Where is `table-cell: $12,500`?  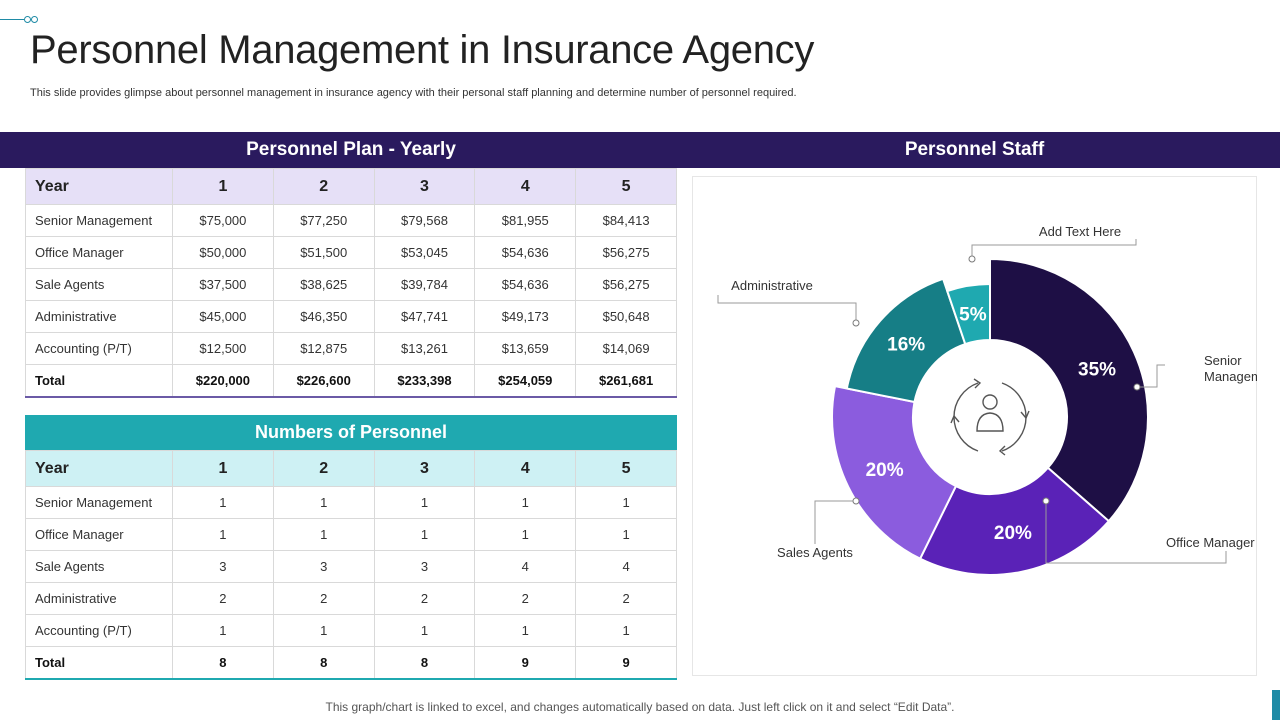 table-cell: $12,500 is located at coordinates (223, 348).